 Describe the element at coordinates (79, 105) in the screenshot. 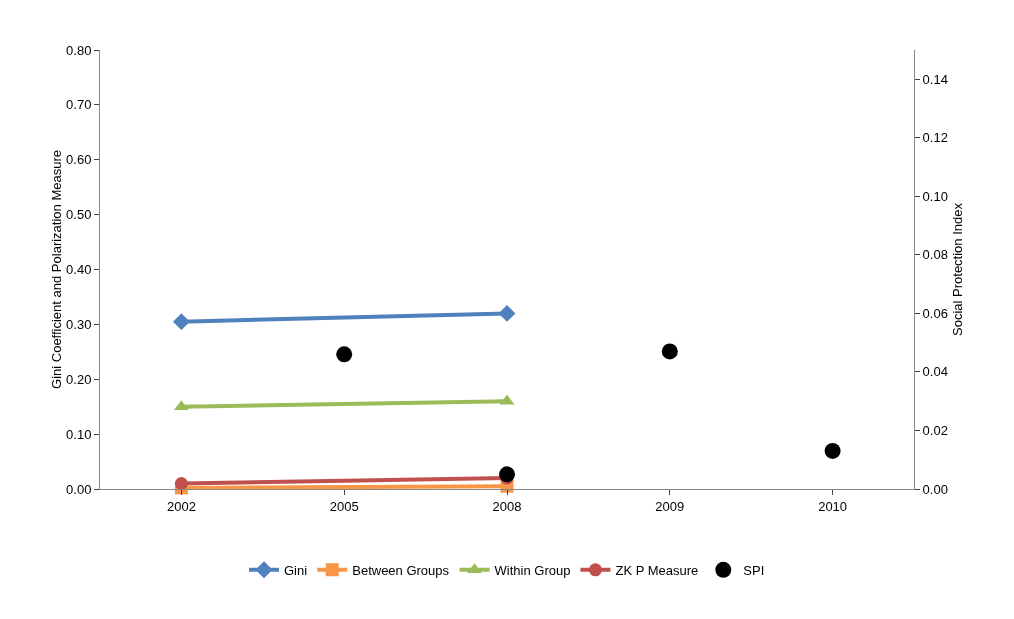

I see `y-tick-label: 0.70` at that location.